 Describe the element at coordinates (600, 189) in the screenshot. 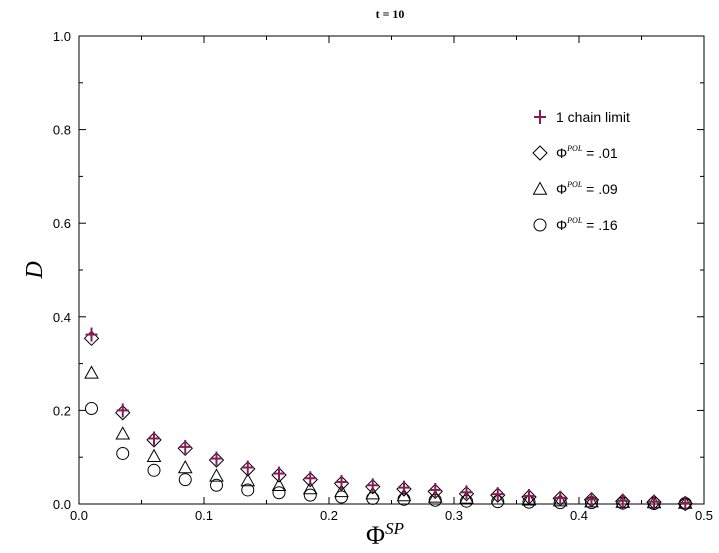

I see `legend-entry-text: = .09` at that location.